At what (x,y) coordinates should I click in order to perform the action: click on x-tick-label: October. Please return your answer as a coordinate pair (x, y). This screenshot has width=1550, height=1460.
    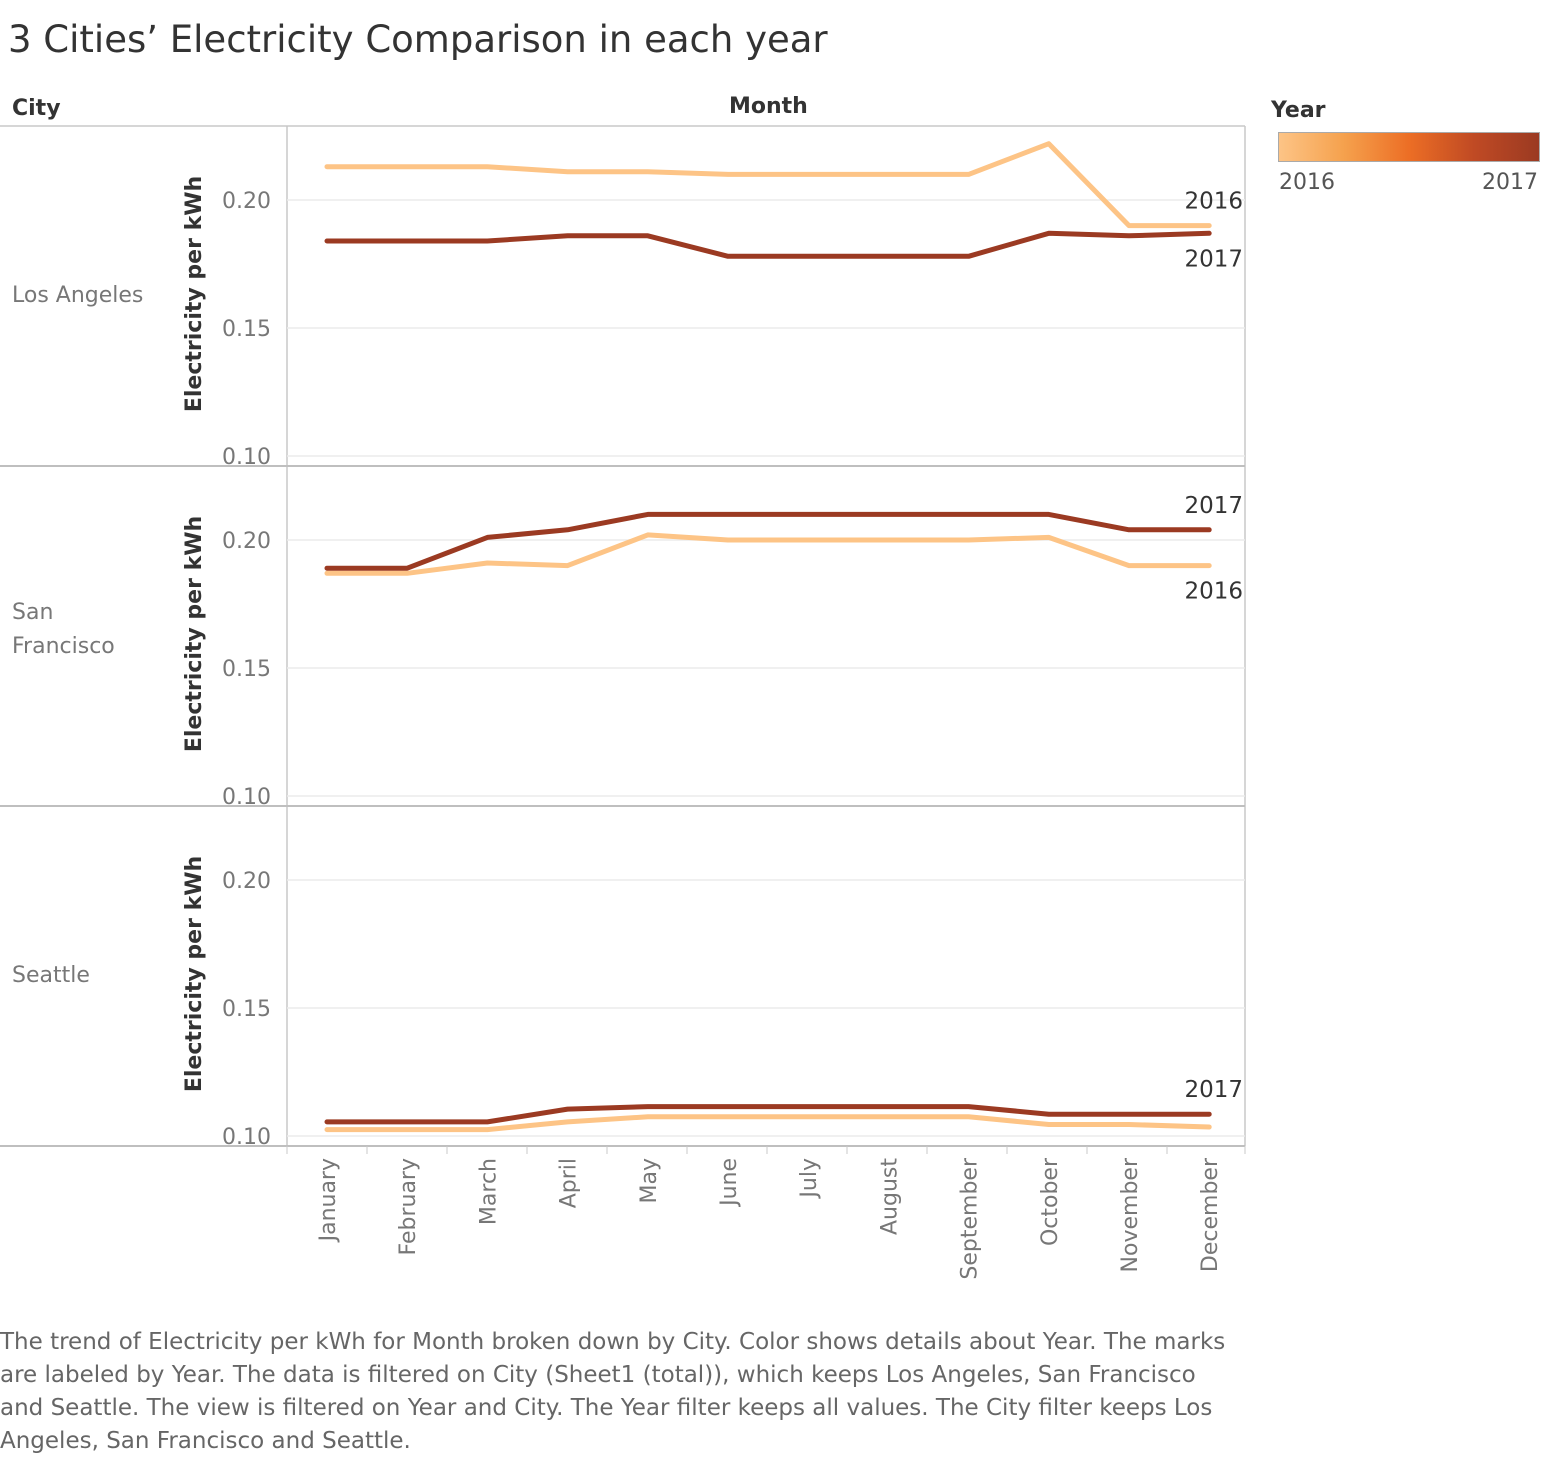
    Looking at the image, I should click on (1050, 1201).